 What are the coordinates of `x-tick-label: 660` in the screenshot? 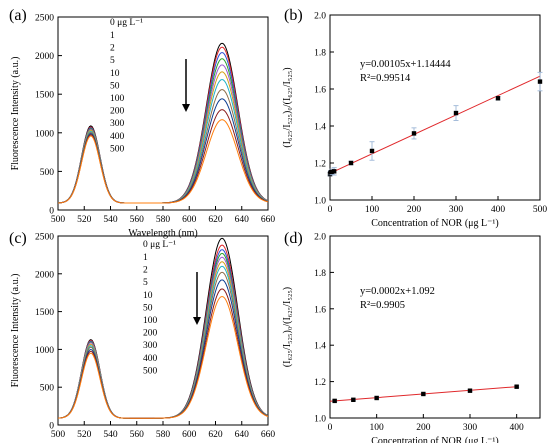 It's located at (268, 435).